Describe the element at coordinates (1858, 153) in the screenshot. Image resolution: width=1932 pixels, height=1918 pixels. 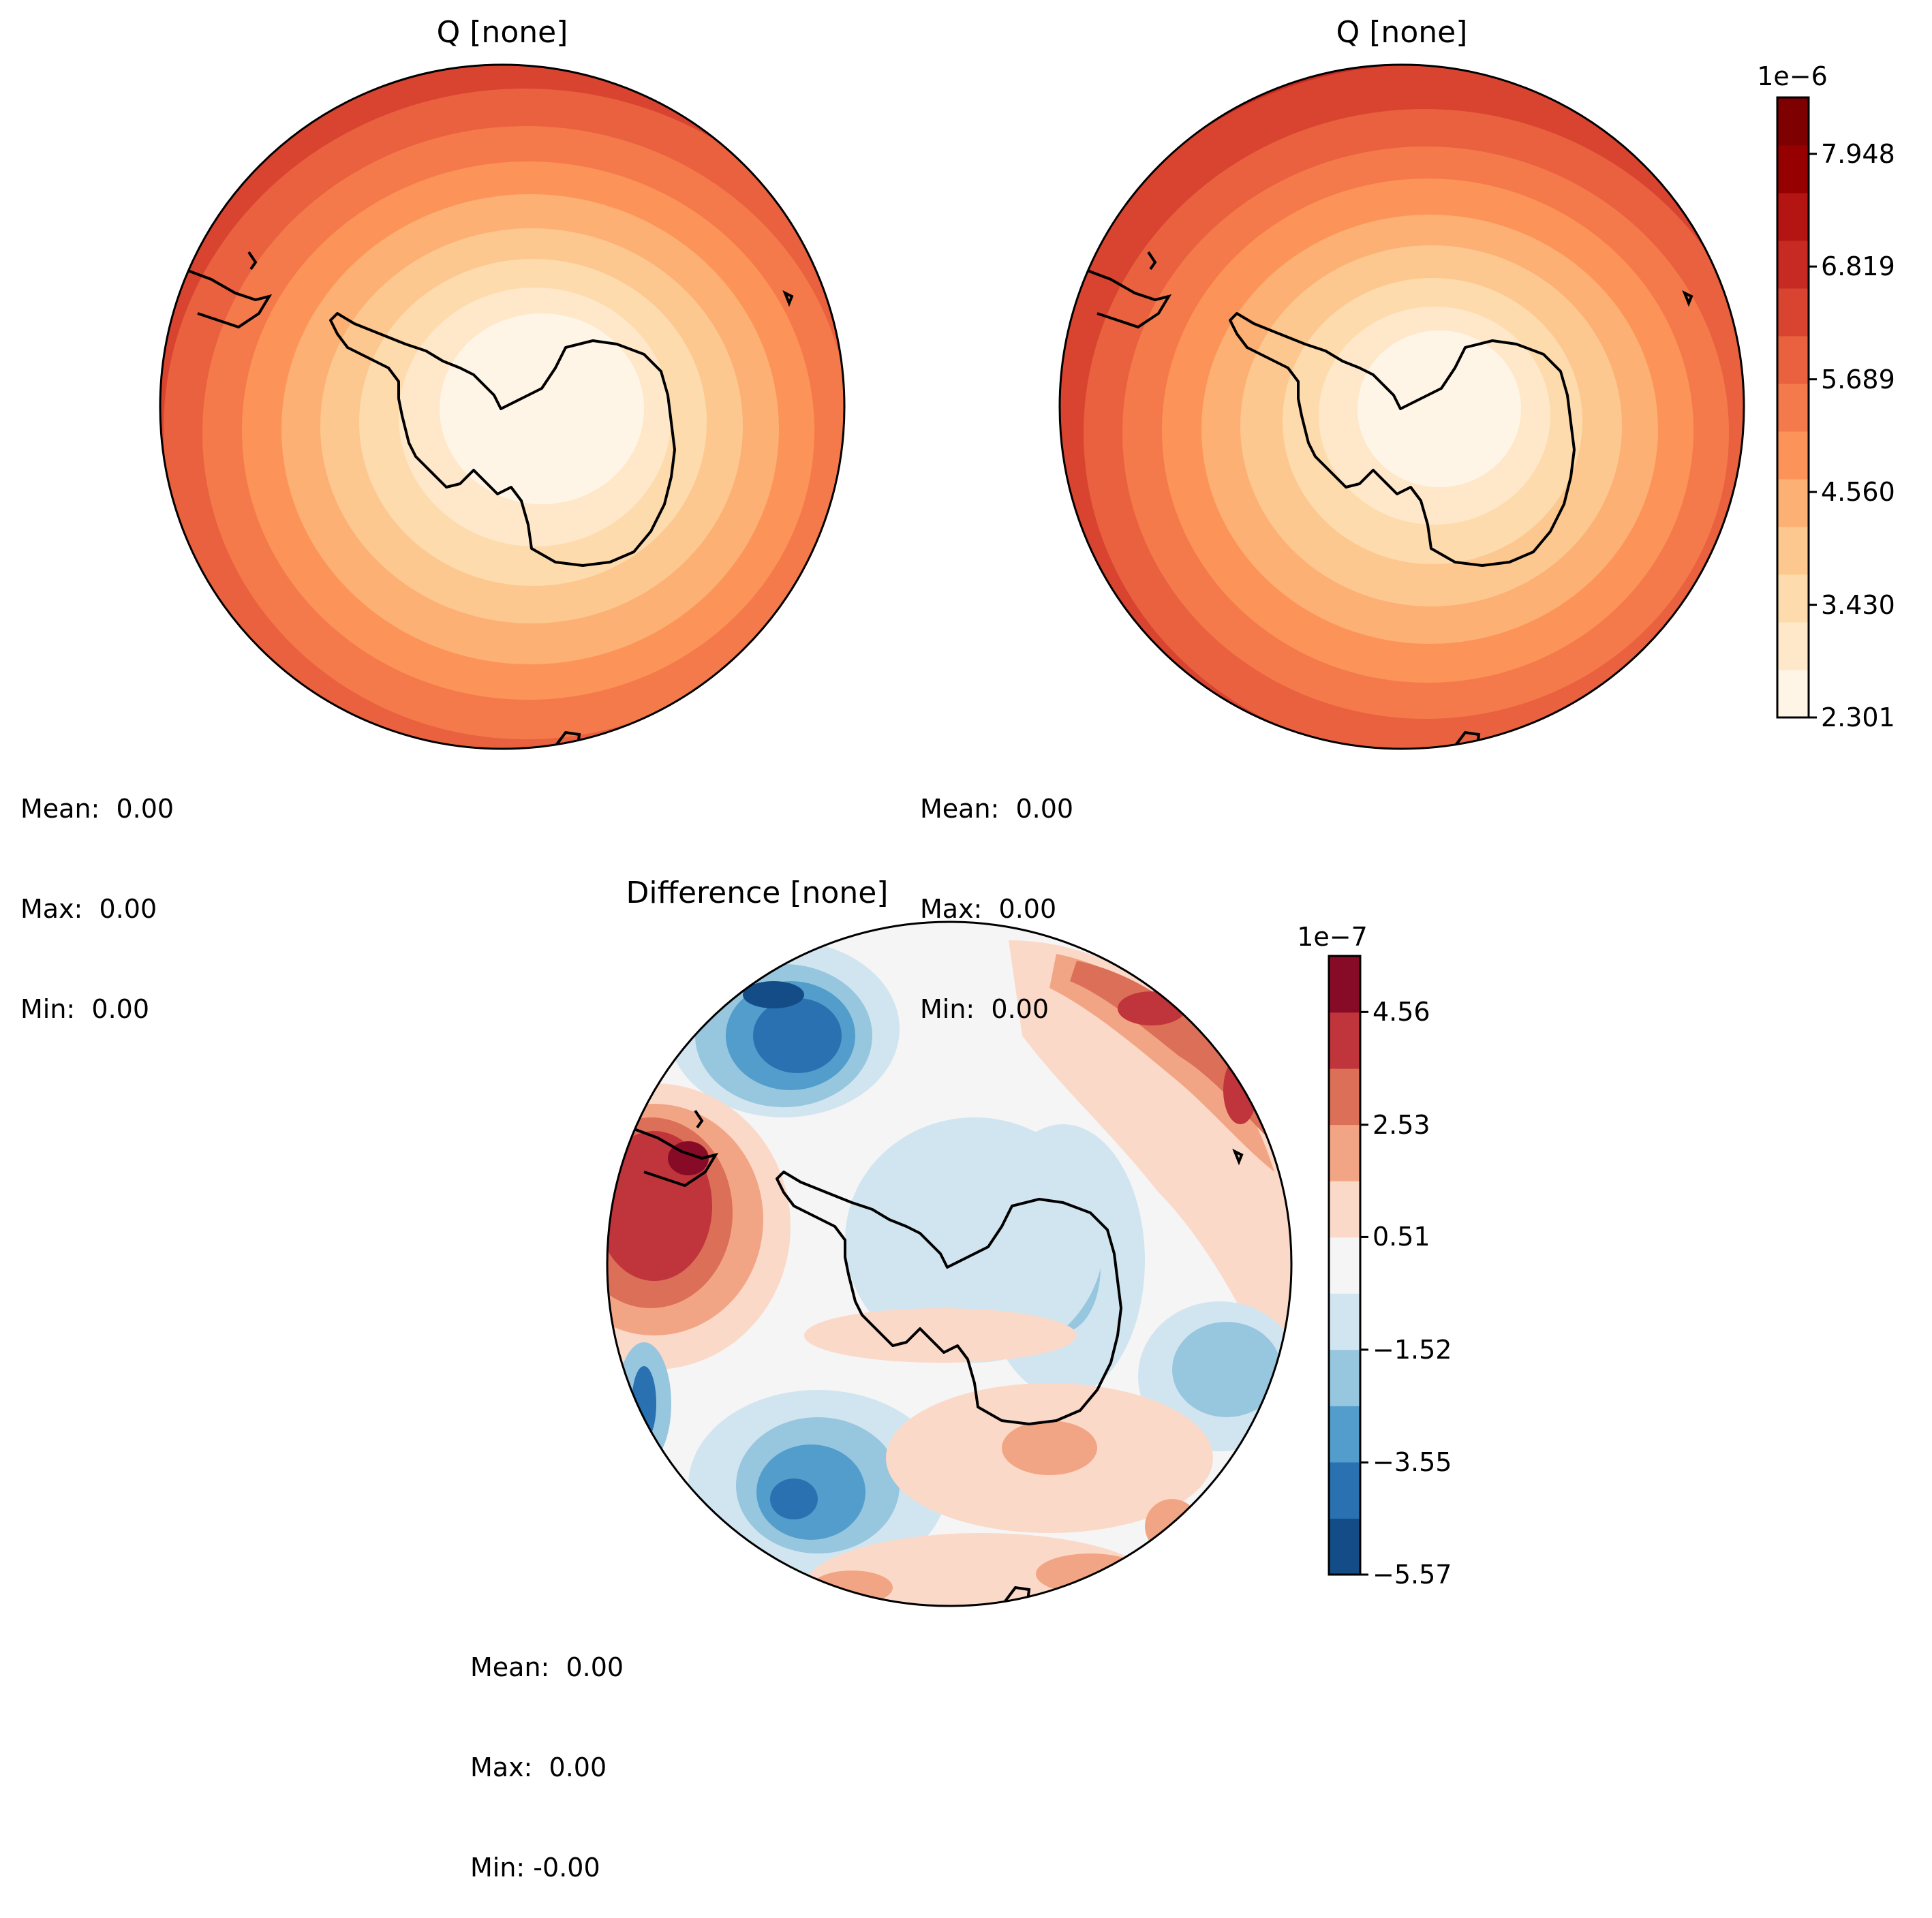
I see `colorbar-tick-label: 7.948` at that location.